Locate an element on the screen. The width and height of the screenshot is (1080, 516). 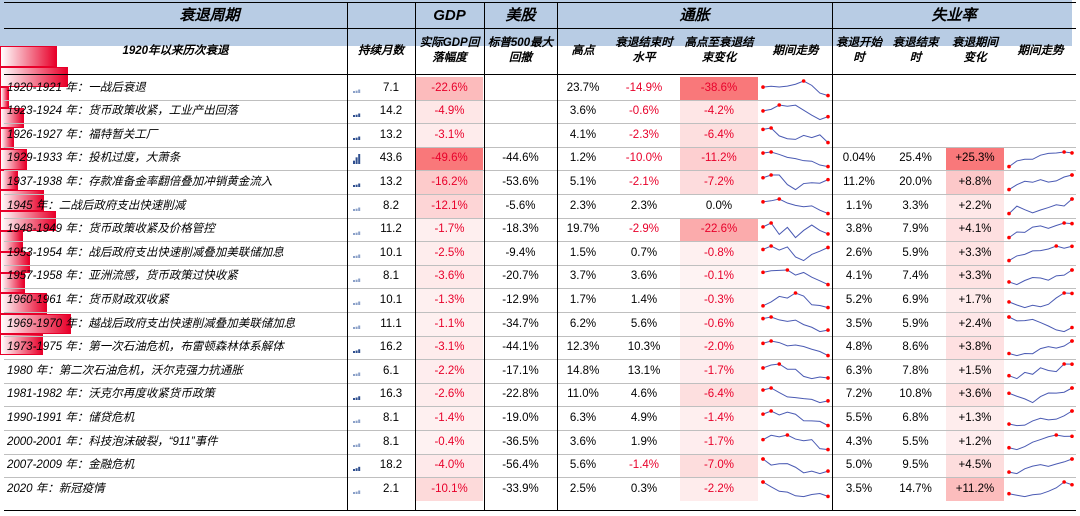
inflation-end: 5.6% is located at coordinates (644, 323).